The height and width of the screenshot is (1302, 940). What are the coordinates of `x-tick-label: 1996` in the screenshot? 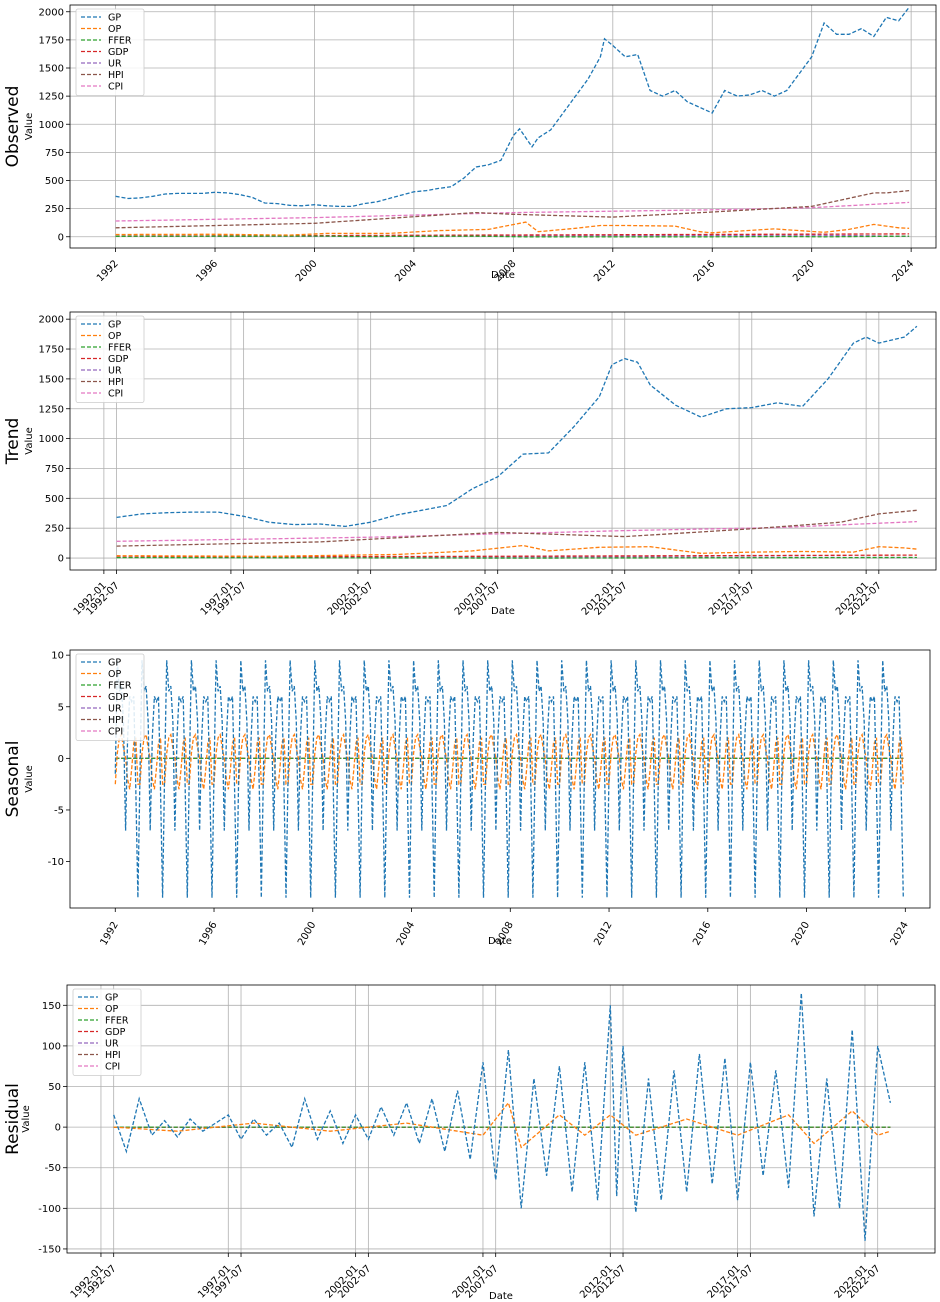 It's located at (208, 934).